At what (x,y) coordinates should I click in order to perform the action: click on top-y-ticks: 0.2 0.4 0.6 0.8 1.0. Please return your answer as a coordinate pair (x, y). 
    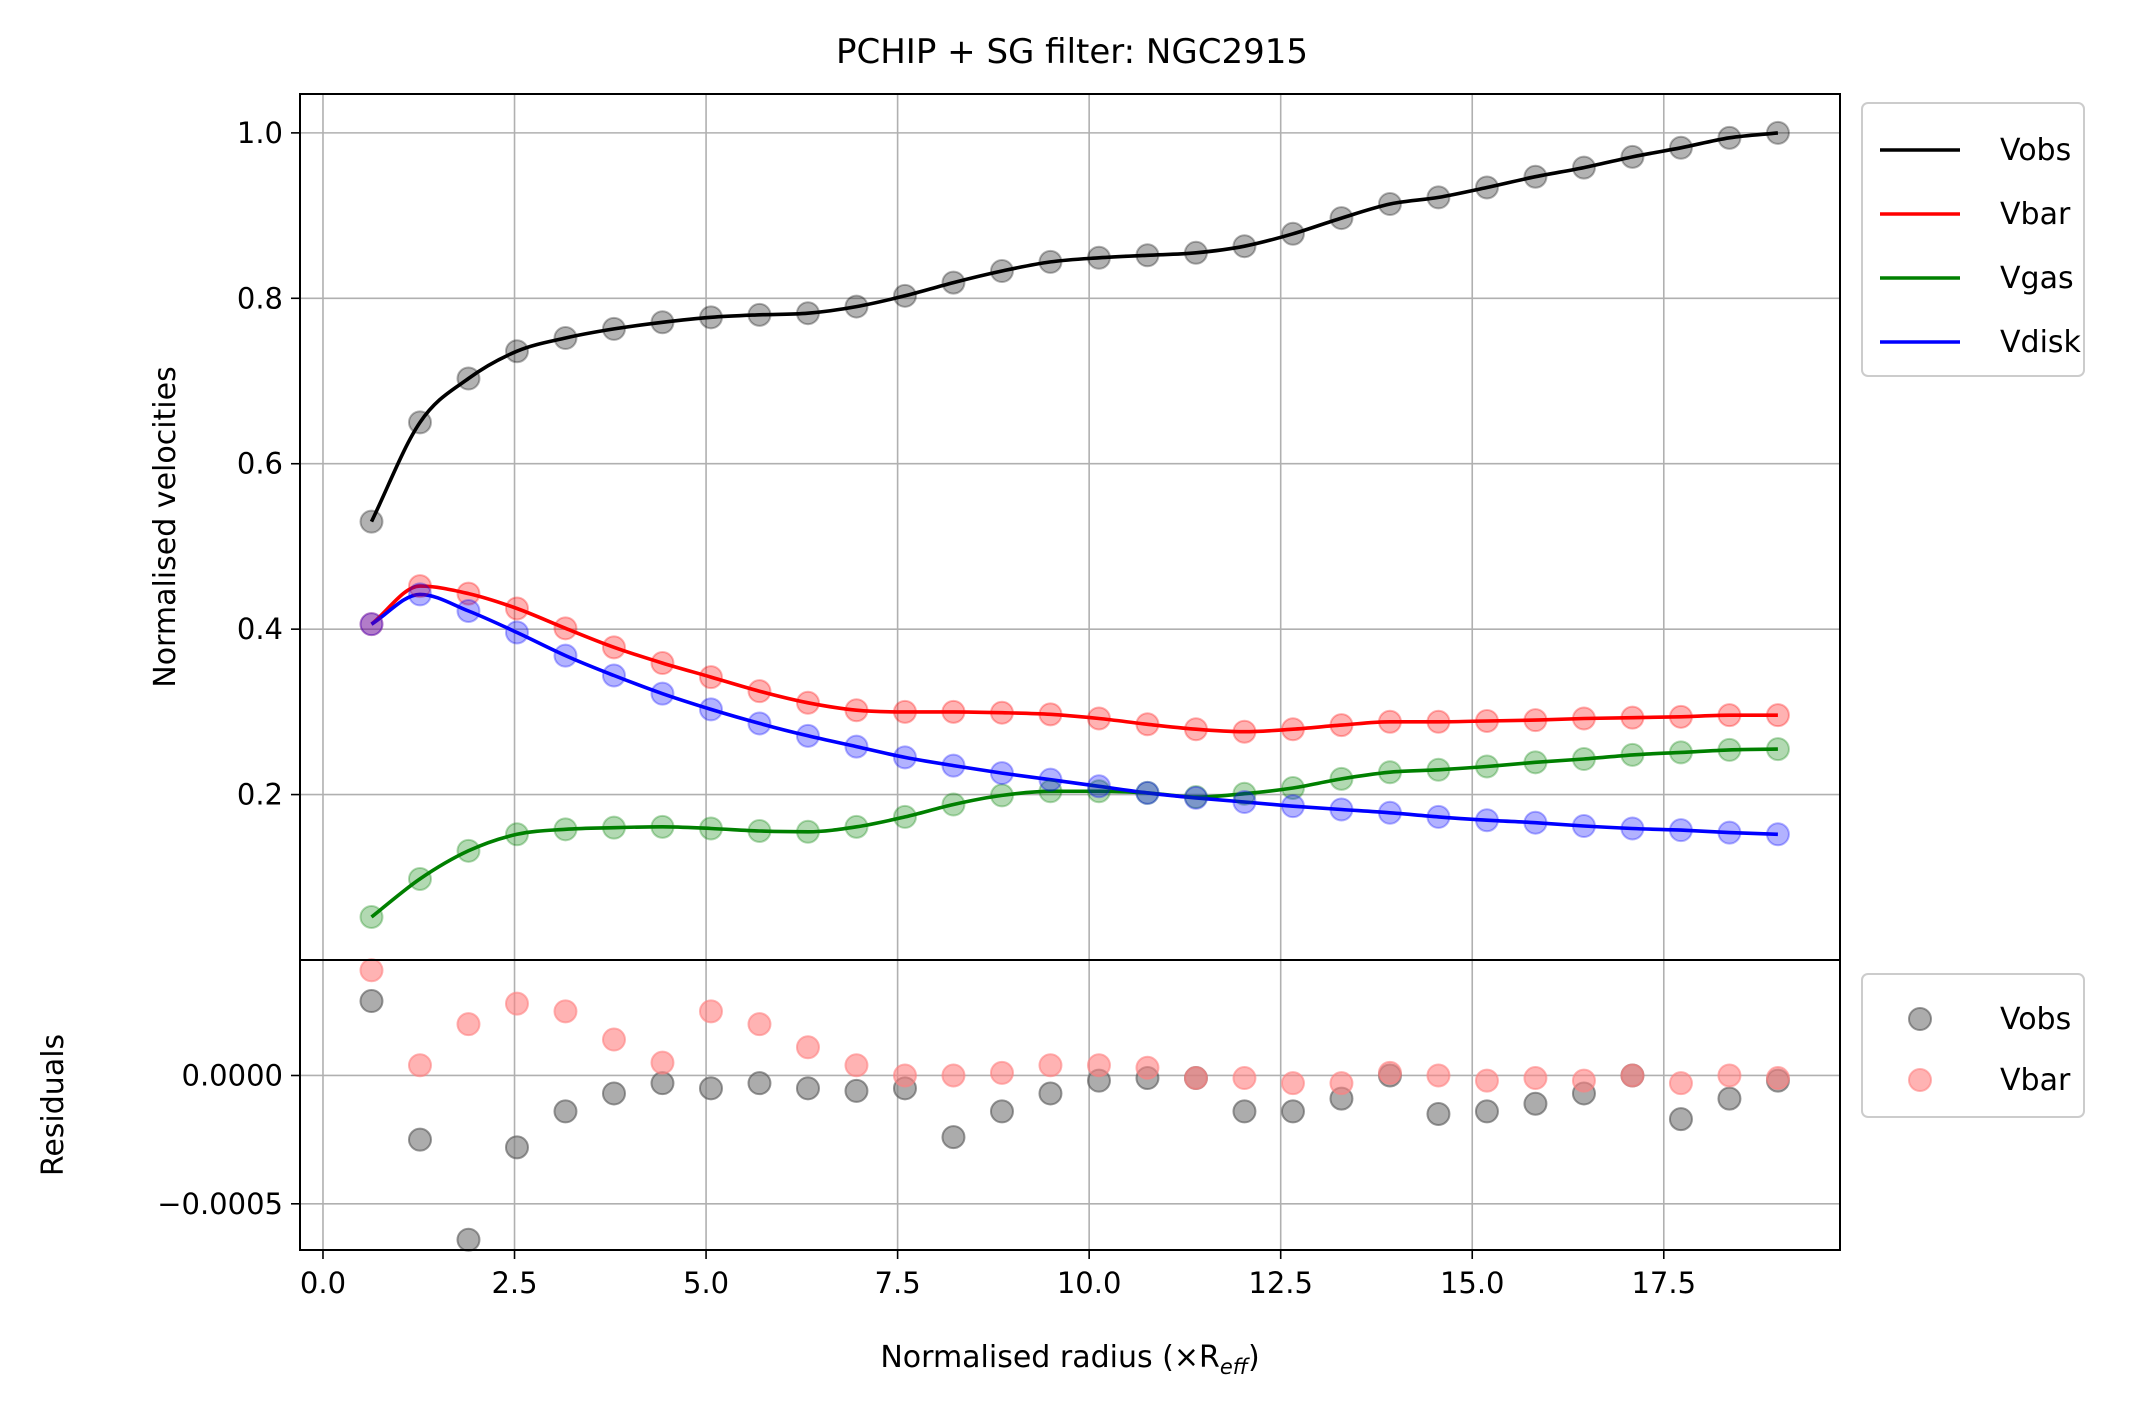
    Looking at the image, I should click on (268, 464).